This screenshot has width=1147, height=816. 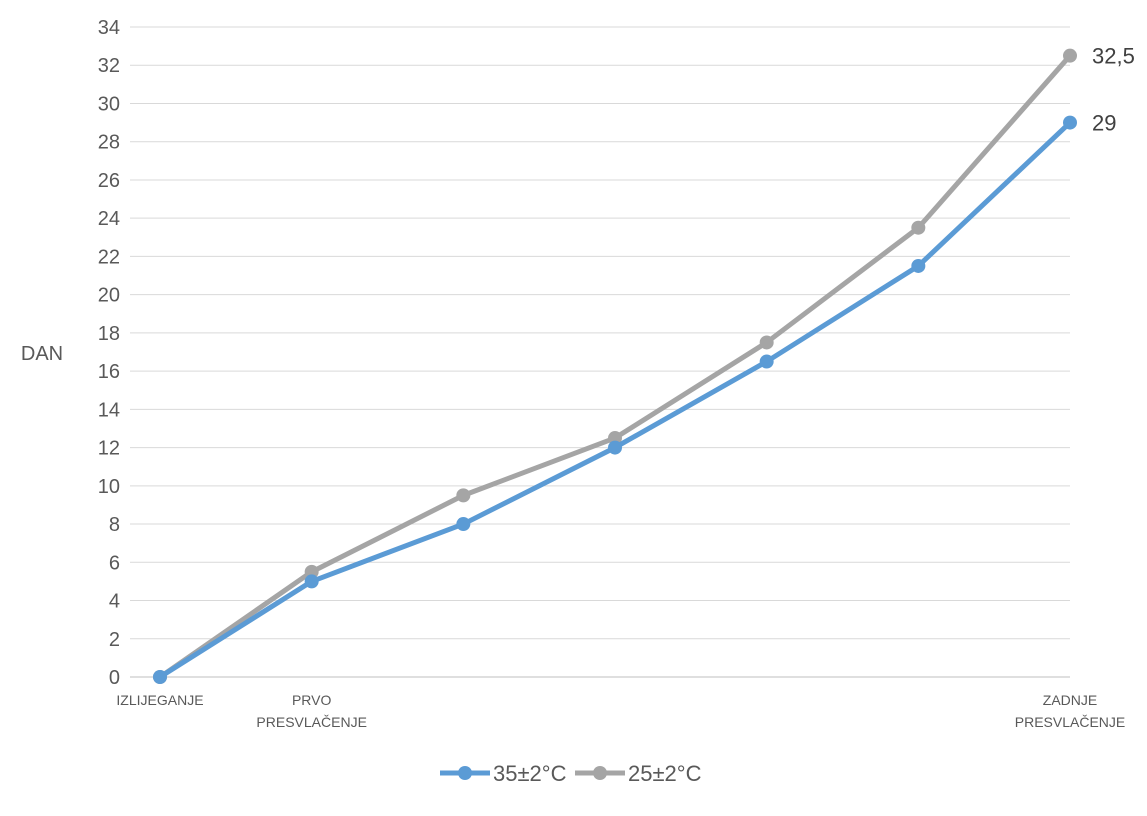 What do you see at coordinates (109, 449) in the screenshot?
I see `y-tick-label: 12` at bounding box center [109, 449].